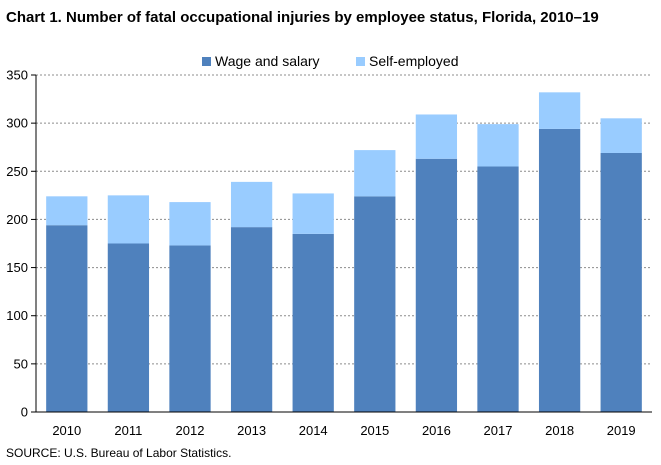 The image size is (661, 465). Describe the element at coordinates (128, 430) in the screenshot. I see `x-tick-label: 2011` at that location.